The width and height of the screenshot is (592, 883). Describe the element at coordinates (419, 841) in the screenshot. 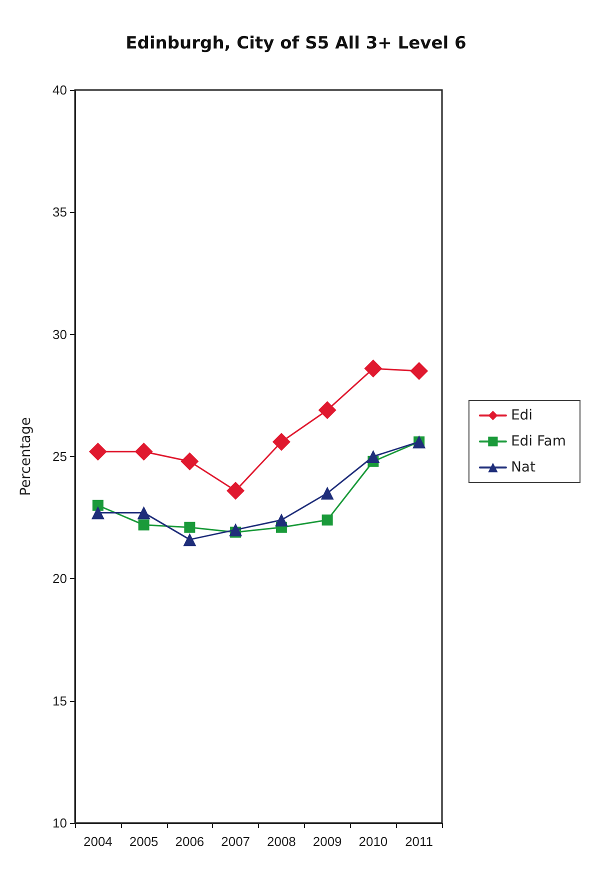

I see `x-tick-label: 2011` at that location.